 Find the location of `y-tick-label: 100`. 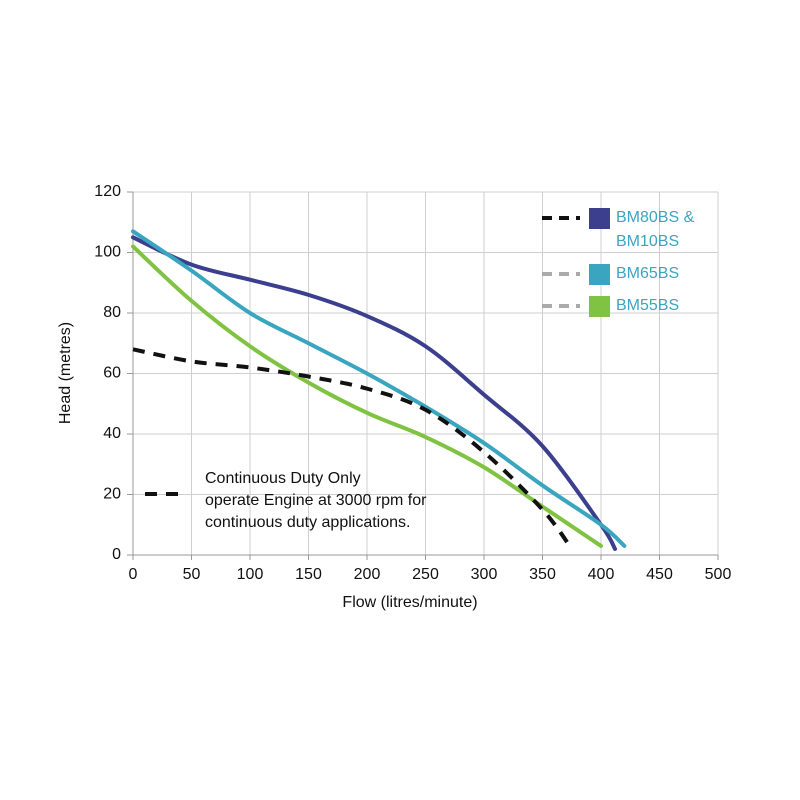

y-tick-label: 100 is located at coordinates (107, 252).